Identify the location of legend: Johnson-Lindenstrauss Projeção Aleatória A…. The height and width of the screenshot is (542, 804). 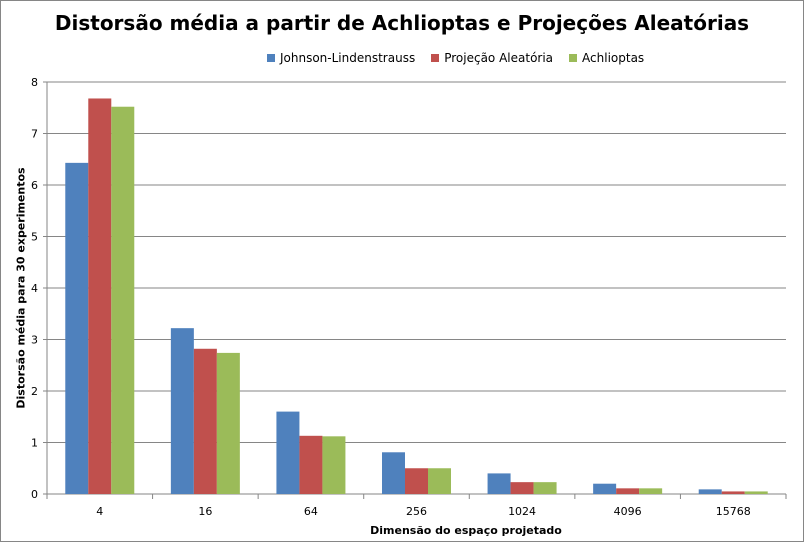
(455, 58).